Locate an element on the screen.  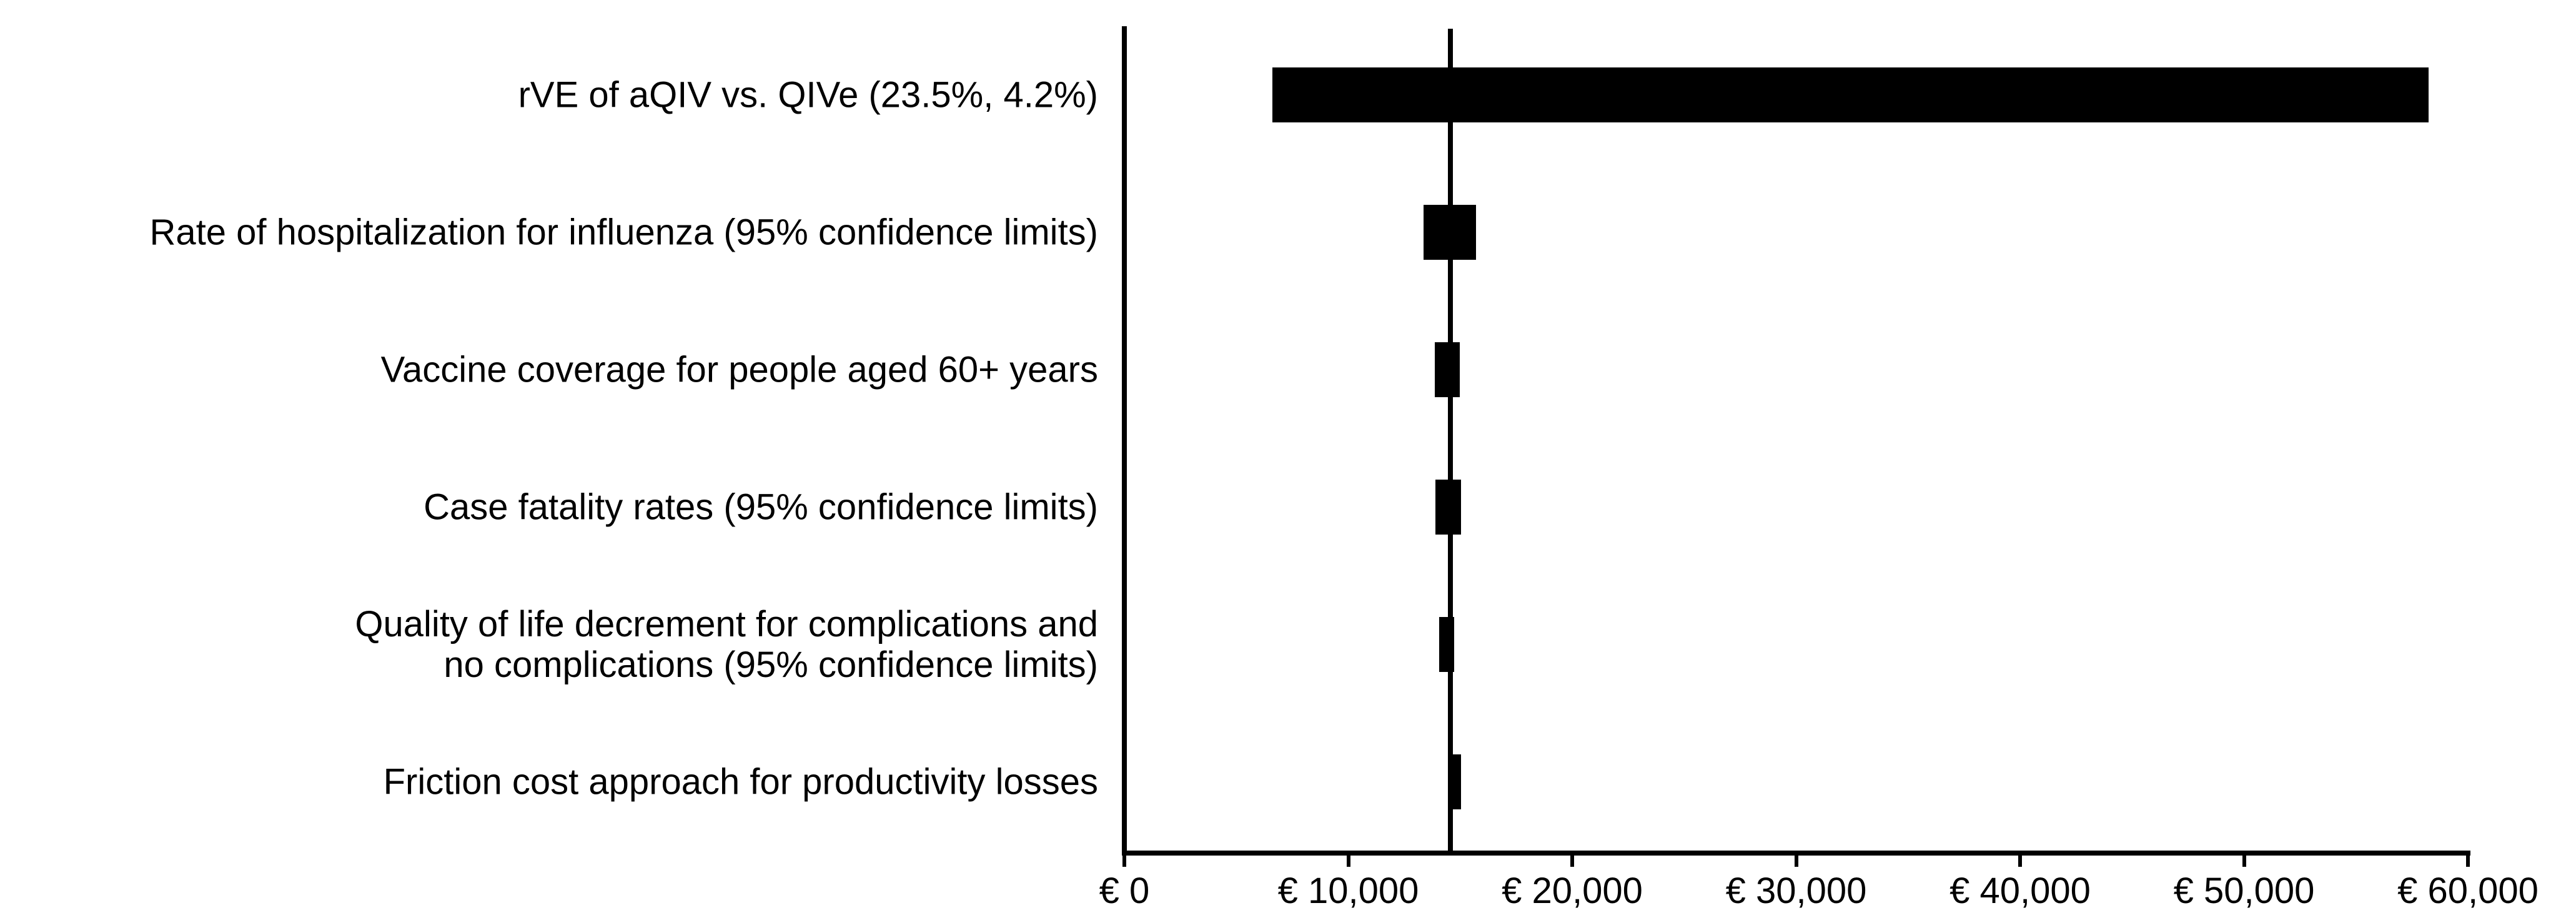
category-label-text: rVE of aQIV vs. QIVe (23.5%, 4.2%) is located at coordinates (808, 94).